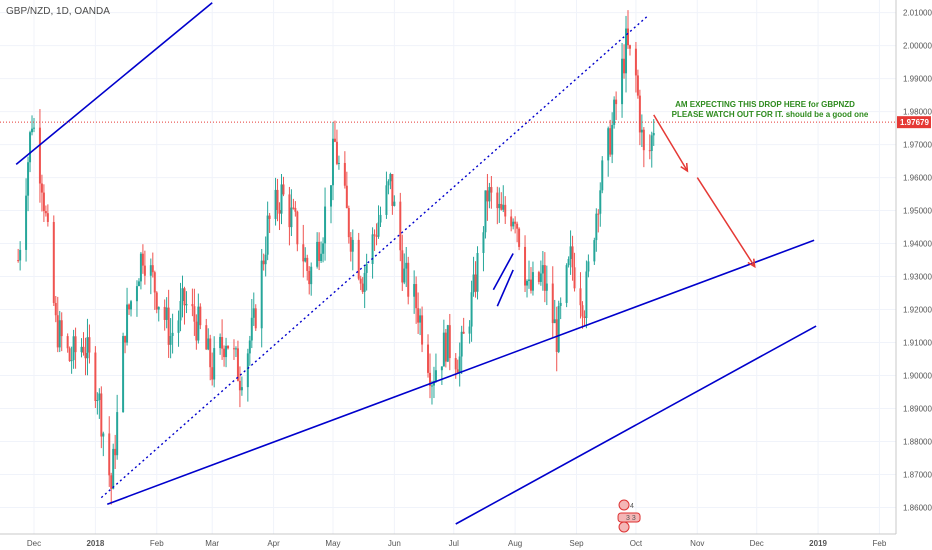 The height and width of the screenshot is (550, 932). I want to click on price-label: 1.97679, so click(914, 122).